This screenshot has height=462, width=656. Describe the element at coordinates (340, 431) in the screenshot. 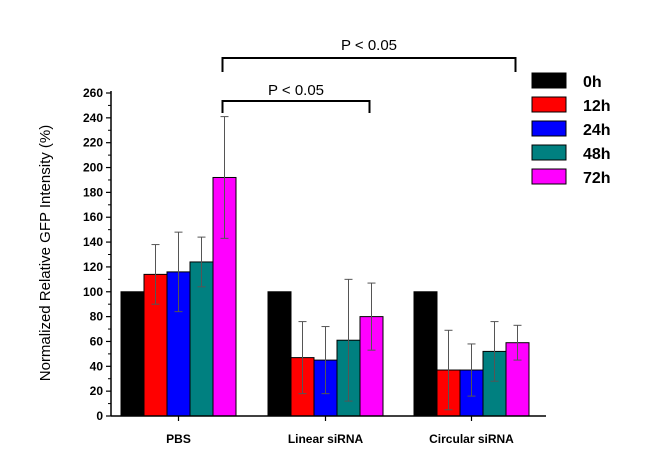

I see `x-categories: PBS Linear siRNA Circular siRNA` at that location.